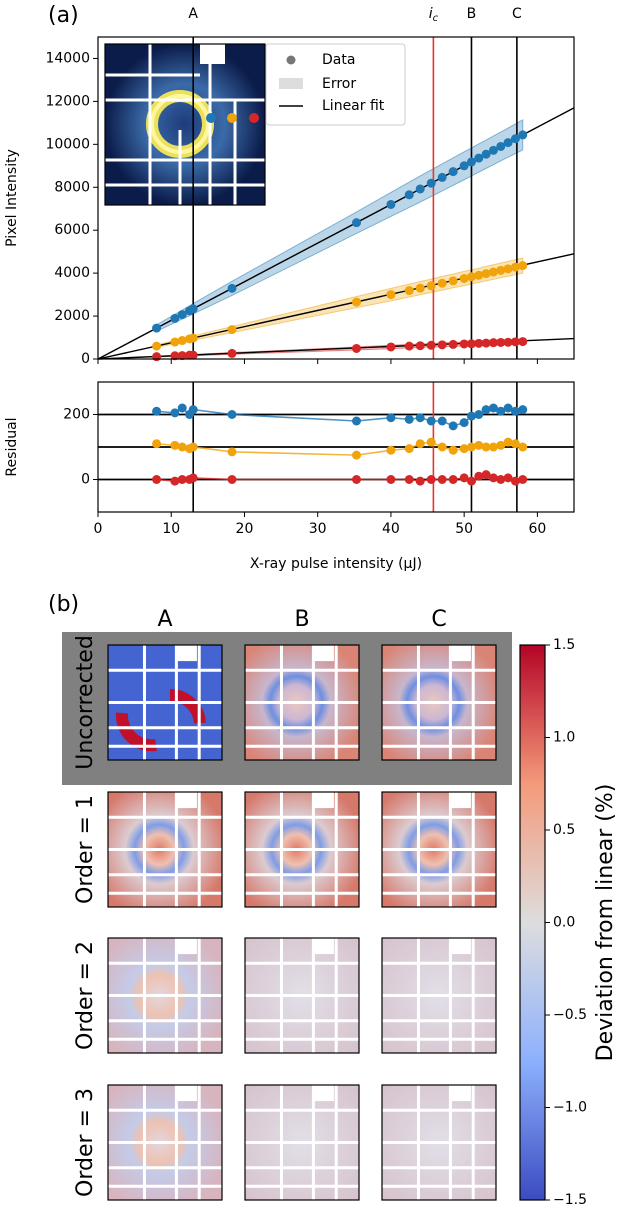 This screenshot has width=640, height=1216. What do you see at coordinates (85, 1142) in the screenshot?
I see `row-label: Order = 3` at bounding box center [85, 1142].